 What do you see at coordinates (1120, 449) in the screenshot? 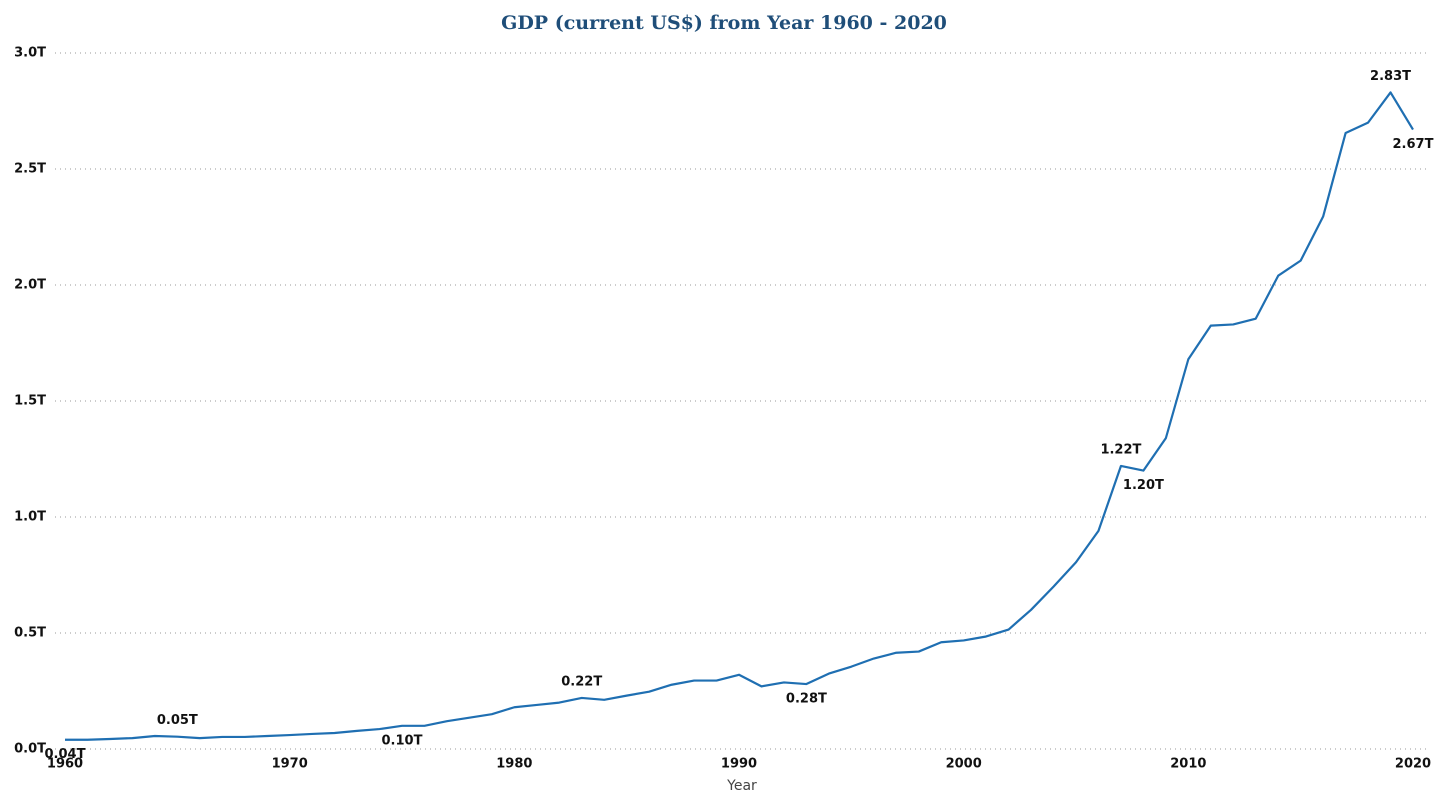
I see `data-label: 1.22T` at bounding box center [1120, 449].